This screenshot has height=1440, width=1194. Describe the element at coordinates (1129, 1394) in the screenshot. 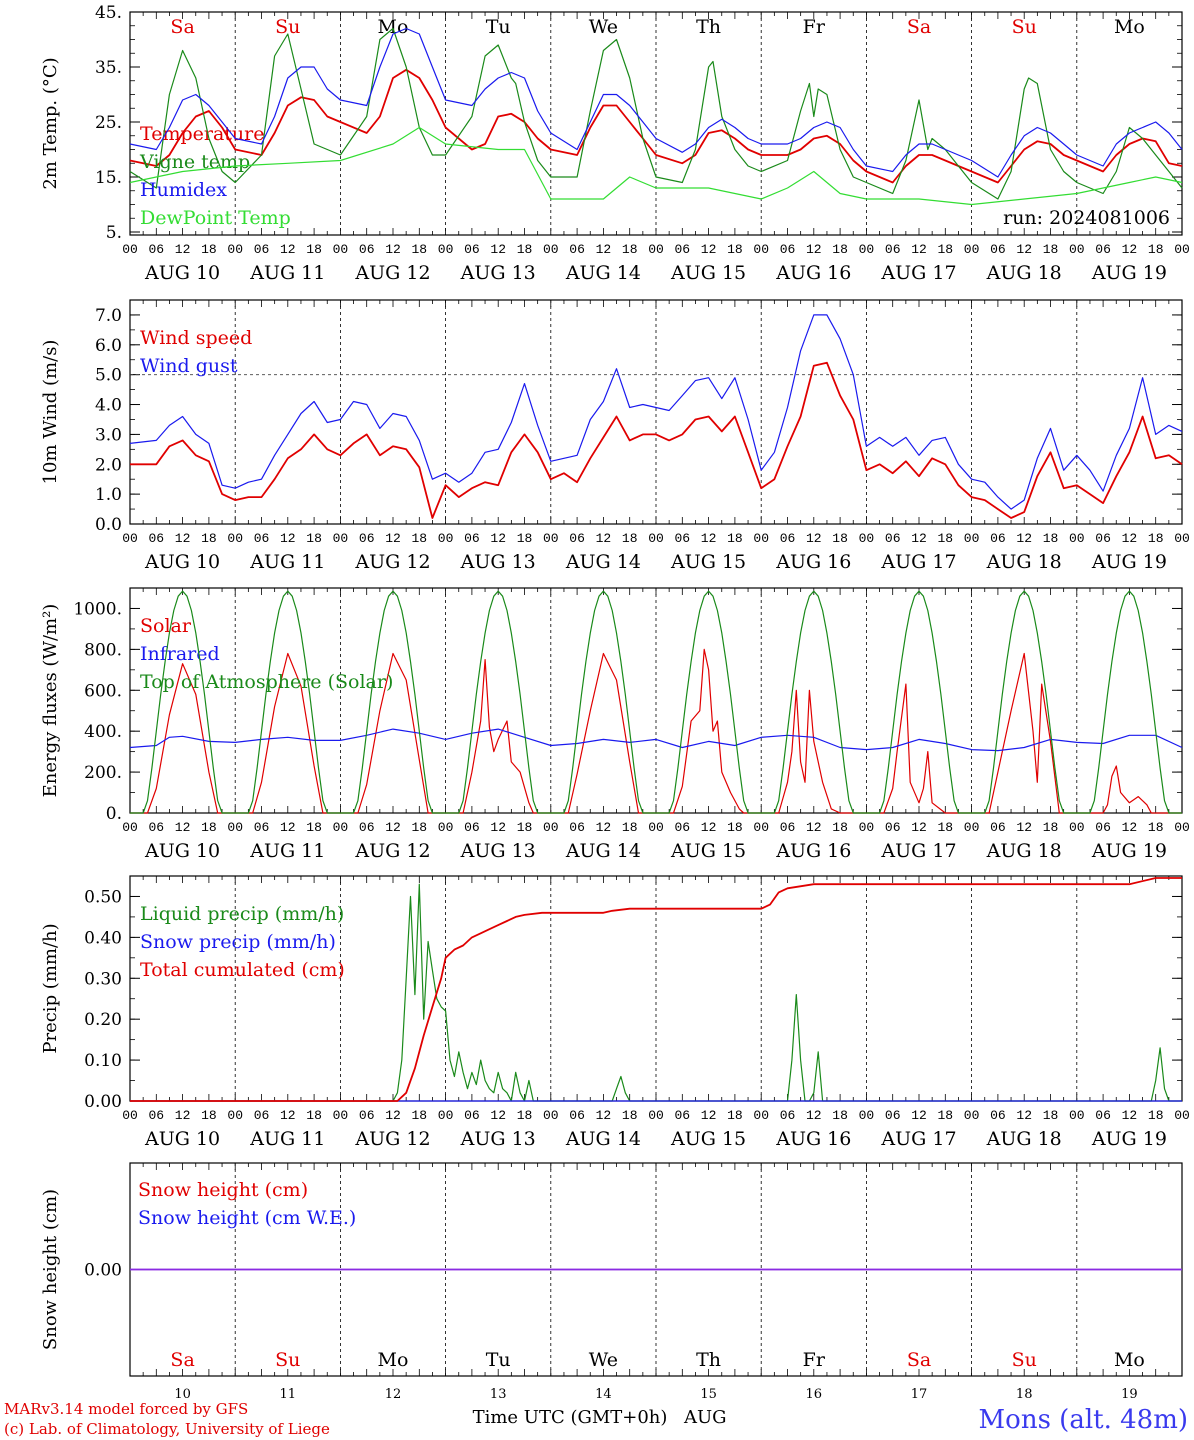

I see `day-number: 19` at that location.